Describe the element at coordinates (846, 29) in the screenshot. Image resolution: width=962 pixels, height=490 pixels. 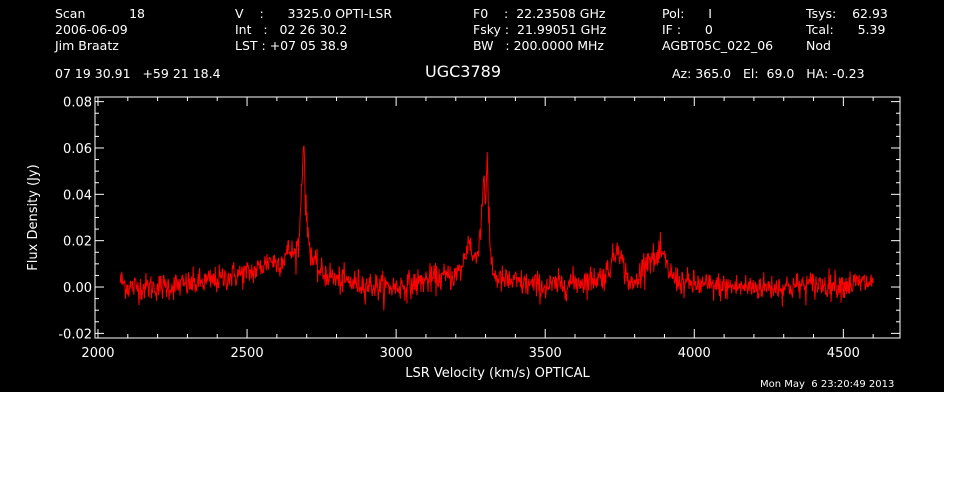
I see `tcal: Tcal: 5.39` at that location.